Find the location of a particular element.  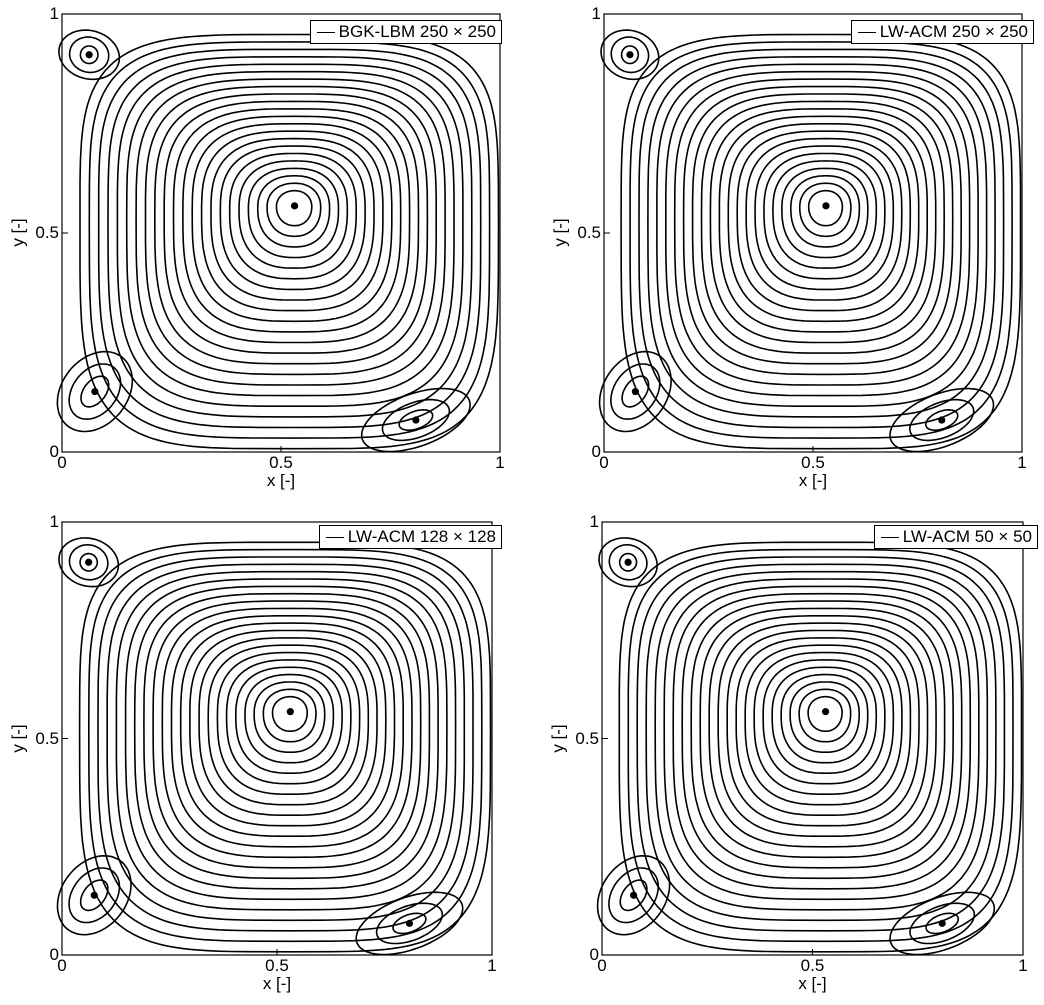

vortex-center-bottom-left is located at coordinates (94, 895).